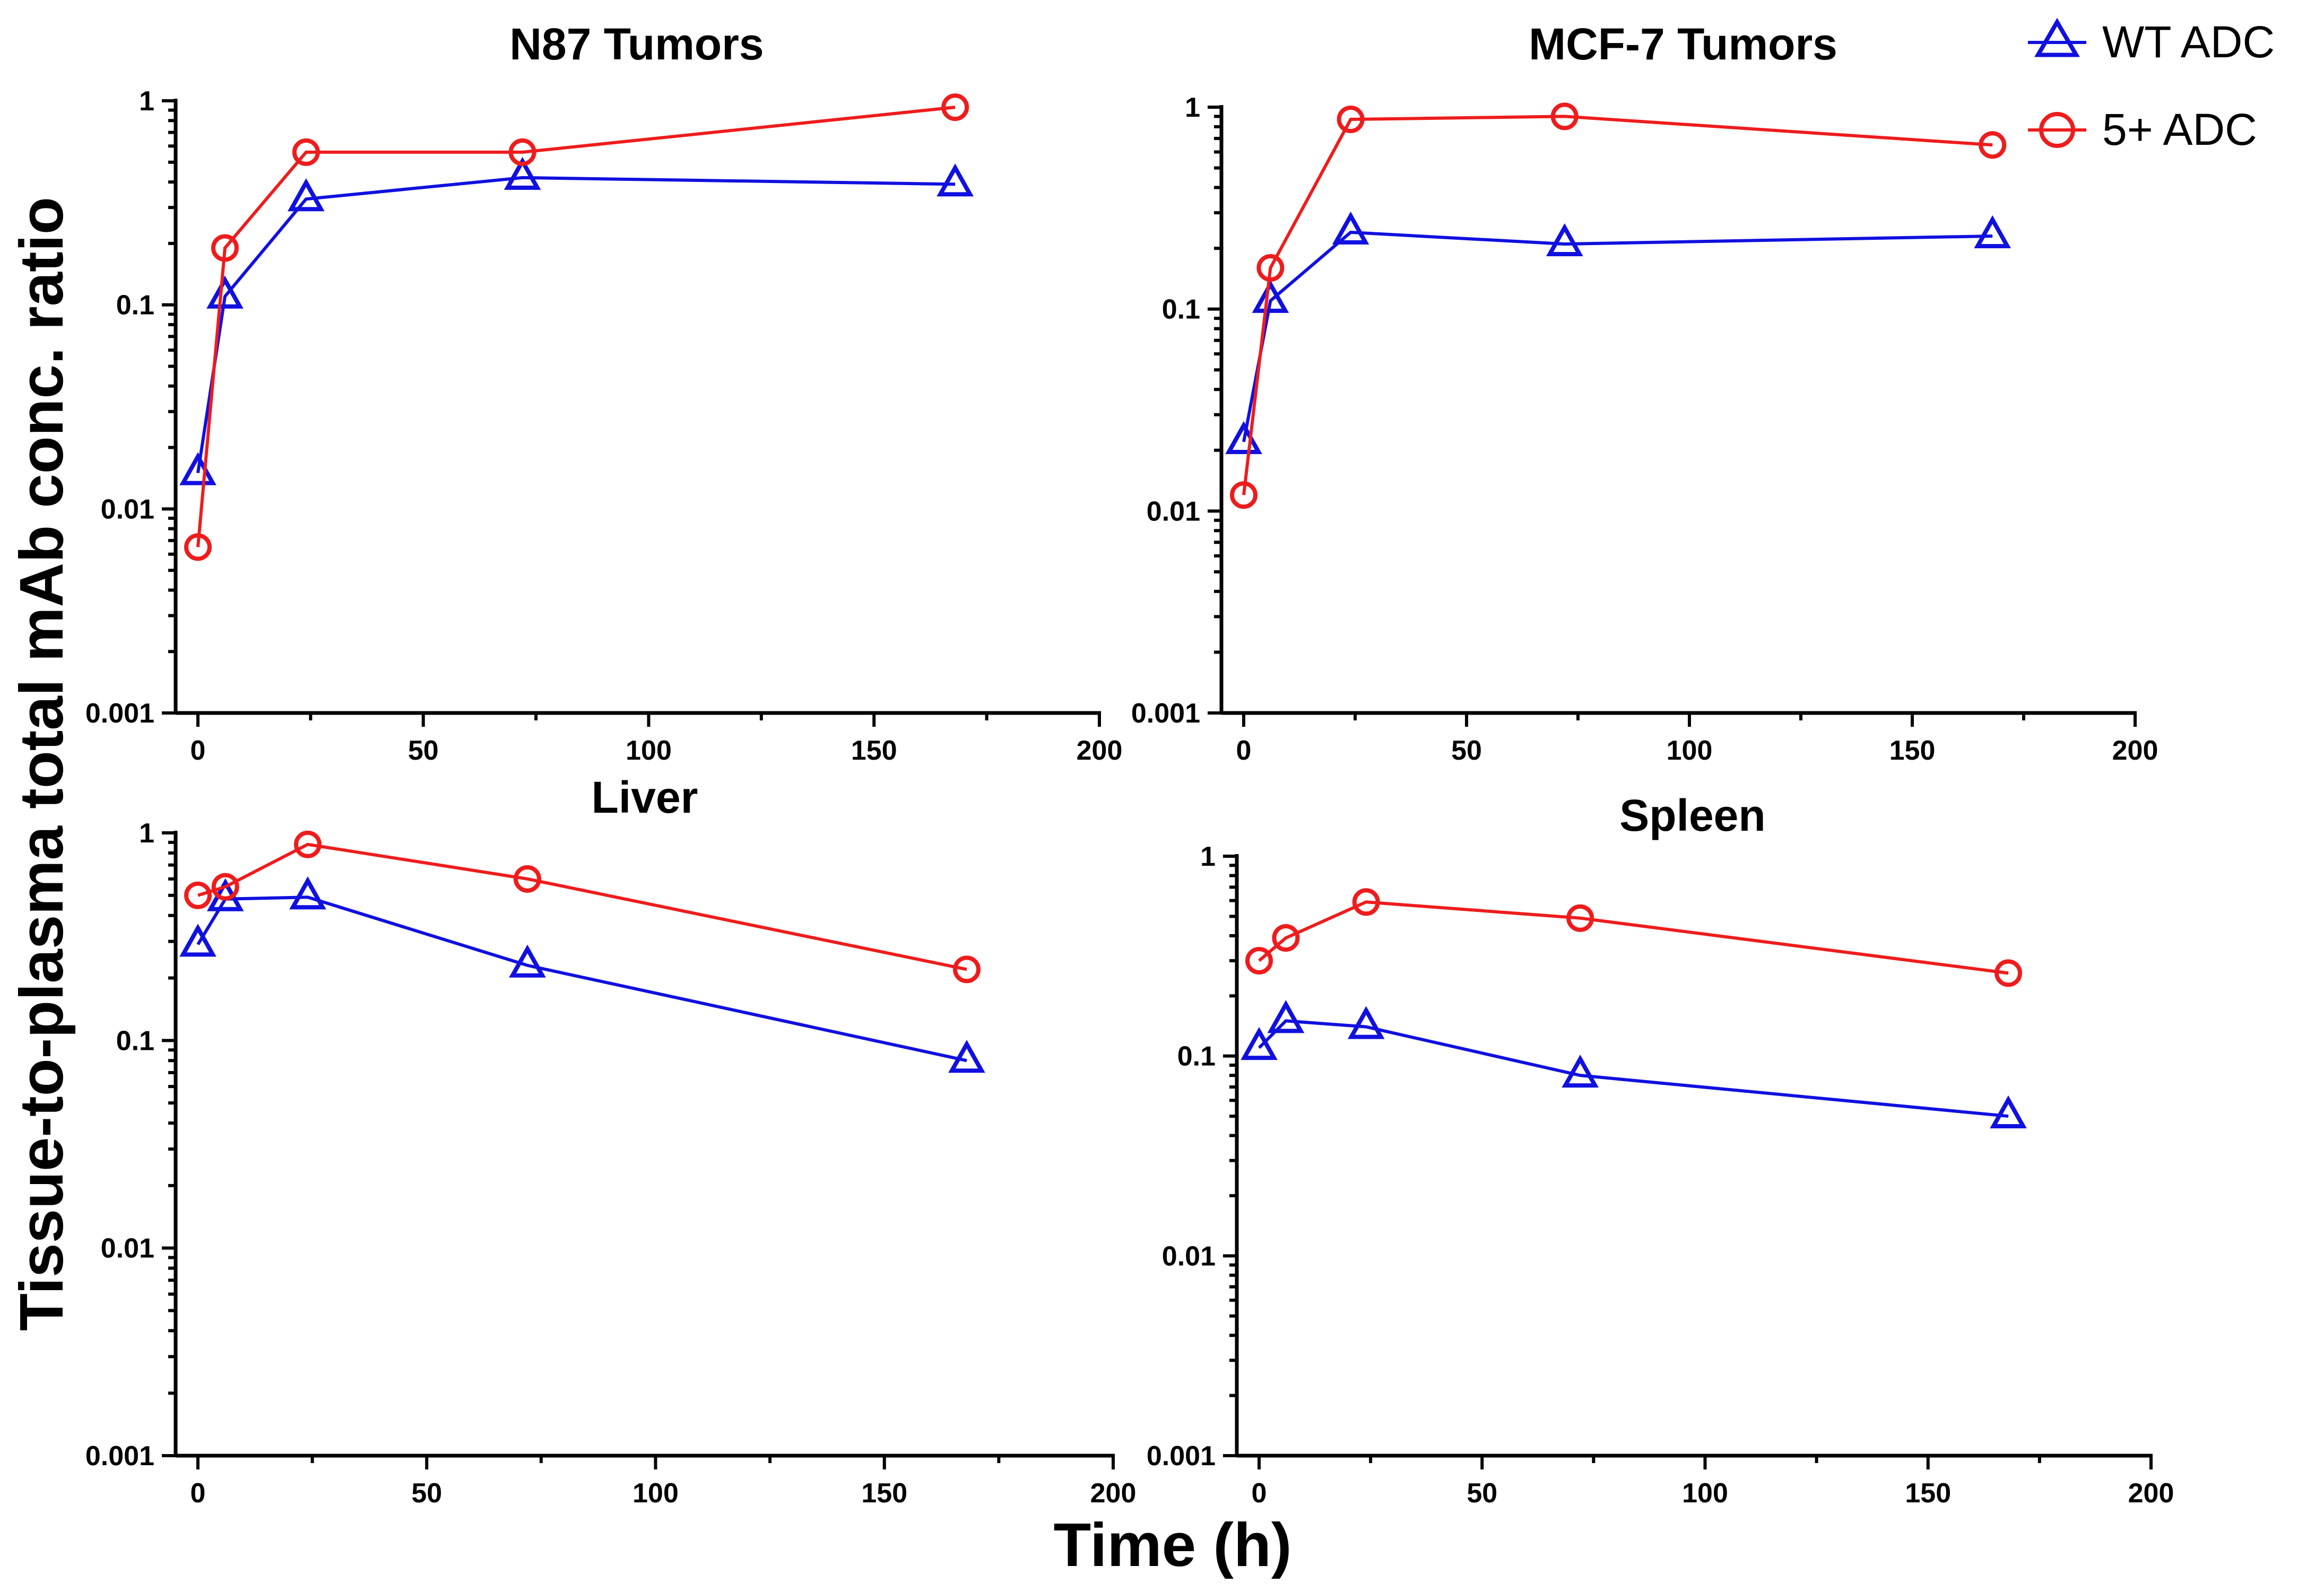  I want to click on y-axis-label: Tissue-to-plasma total mAb conc. ratio, so click(42, 764).